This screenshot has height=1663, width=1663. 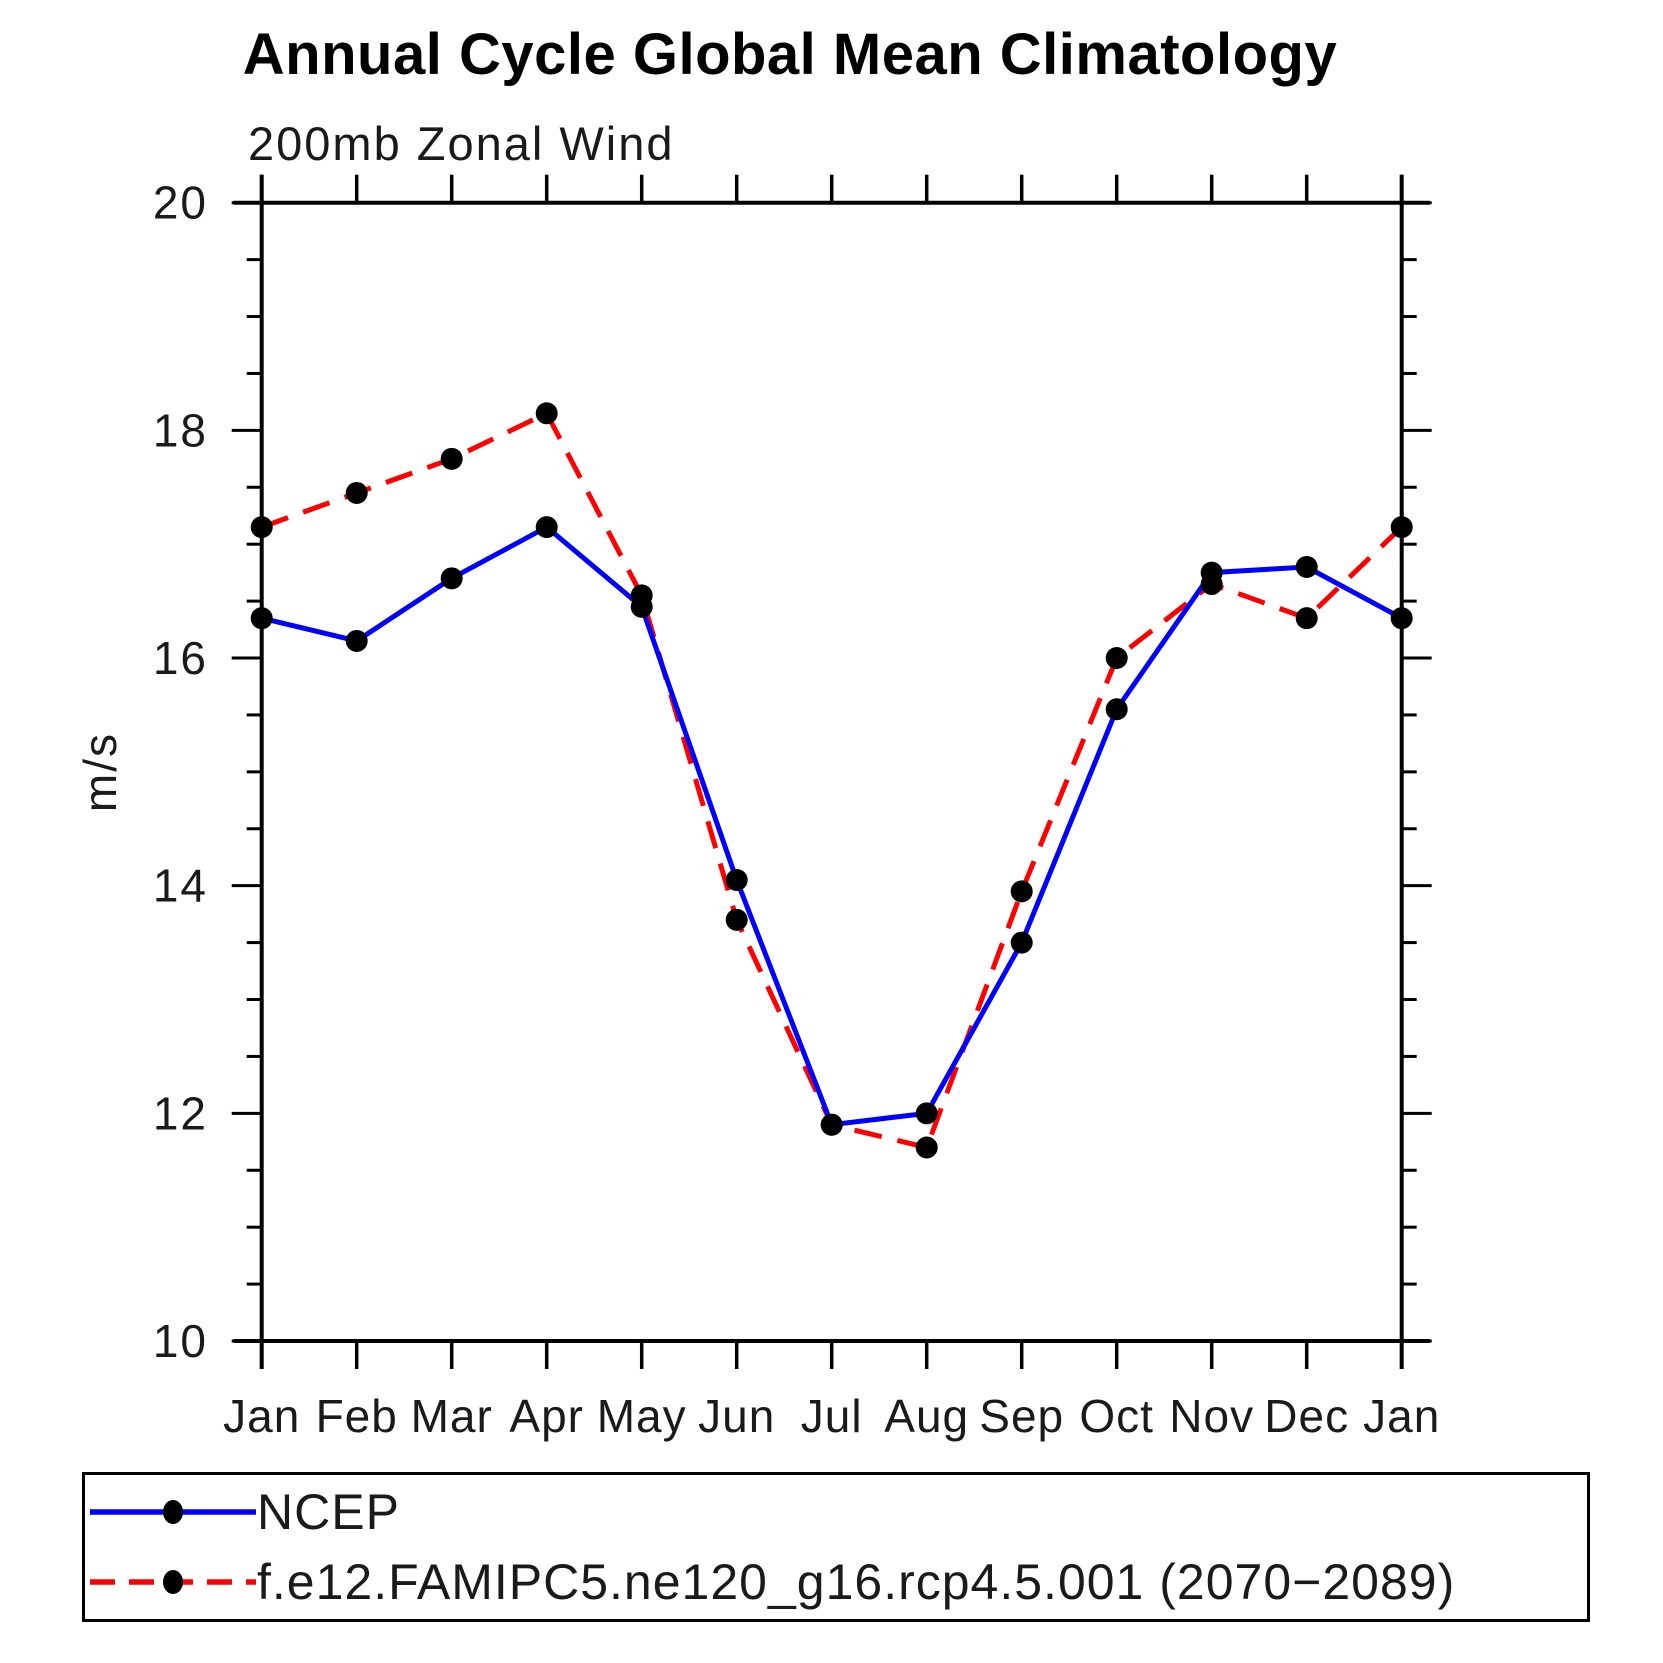 I want to click on x-tick-label: Feb, so click(x=357, y=1416).